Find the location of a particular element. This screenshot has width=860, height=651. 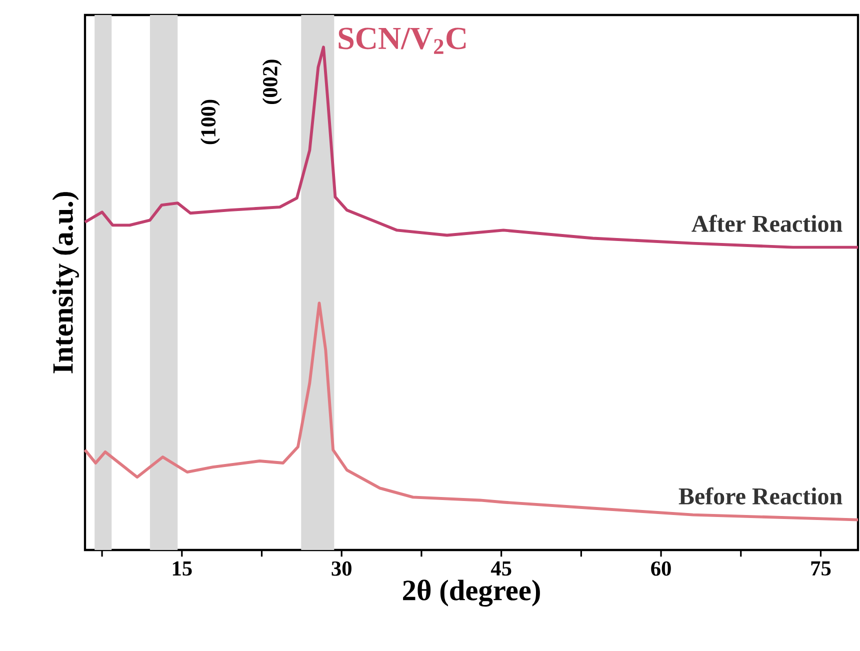

x-tick-label: 30 is located at coordinates (342, 568).